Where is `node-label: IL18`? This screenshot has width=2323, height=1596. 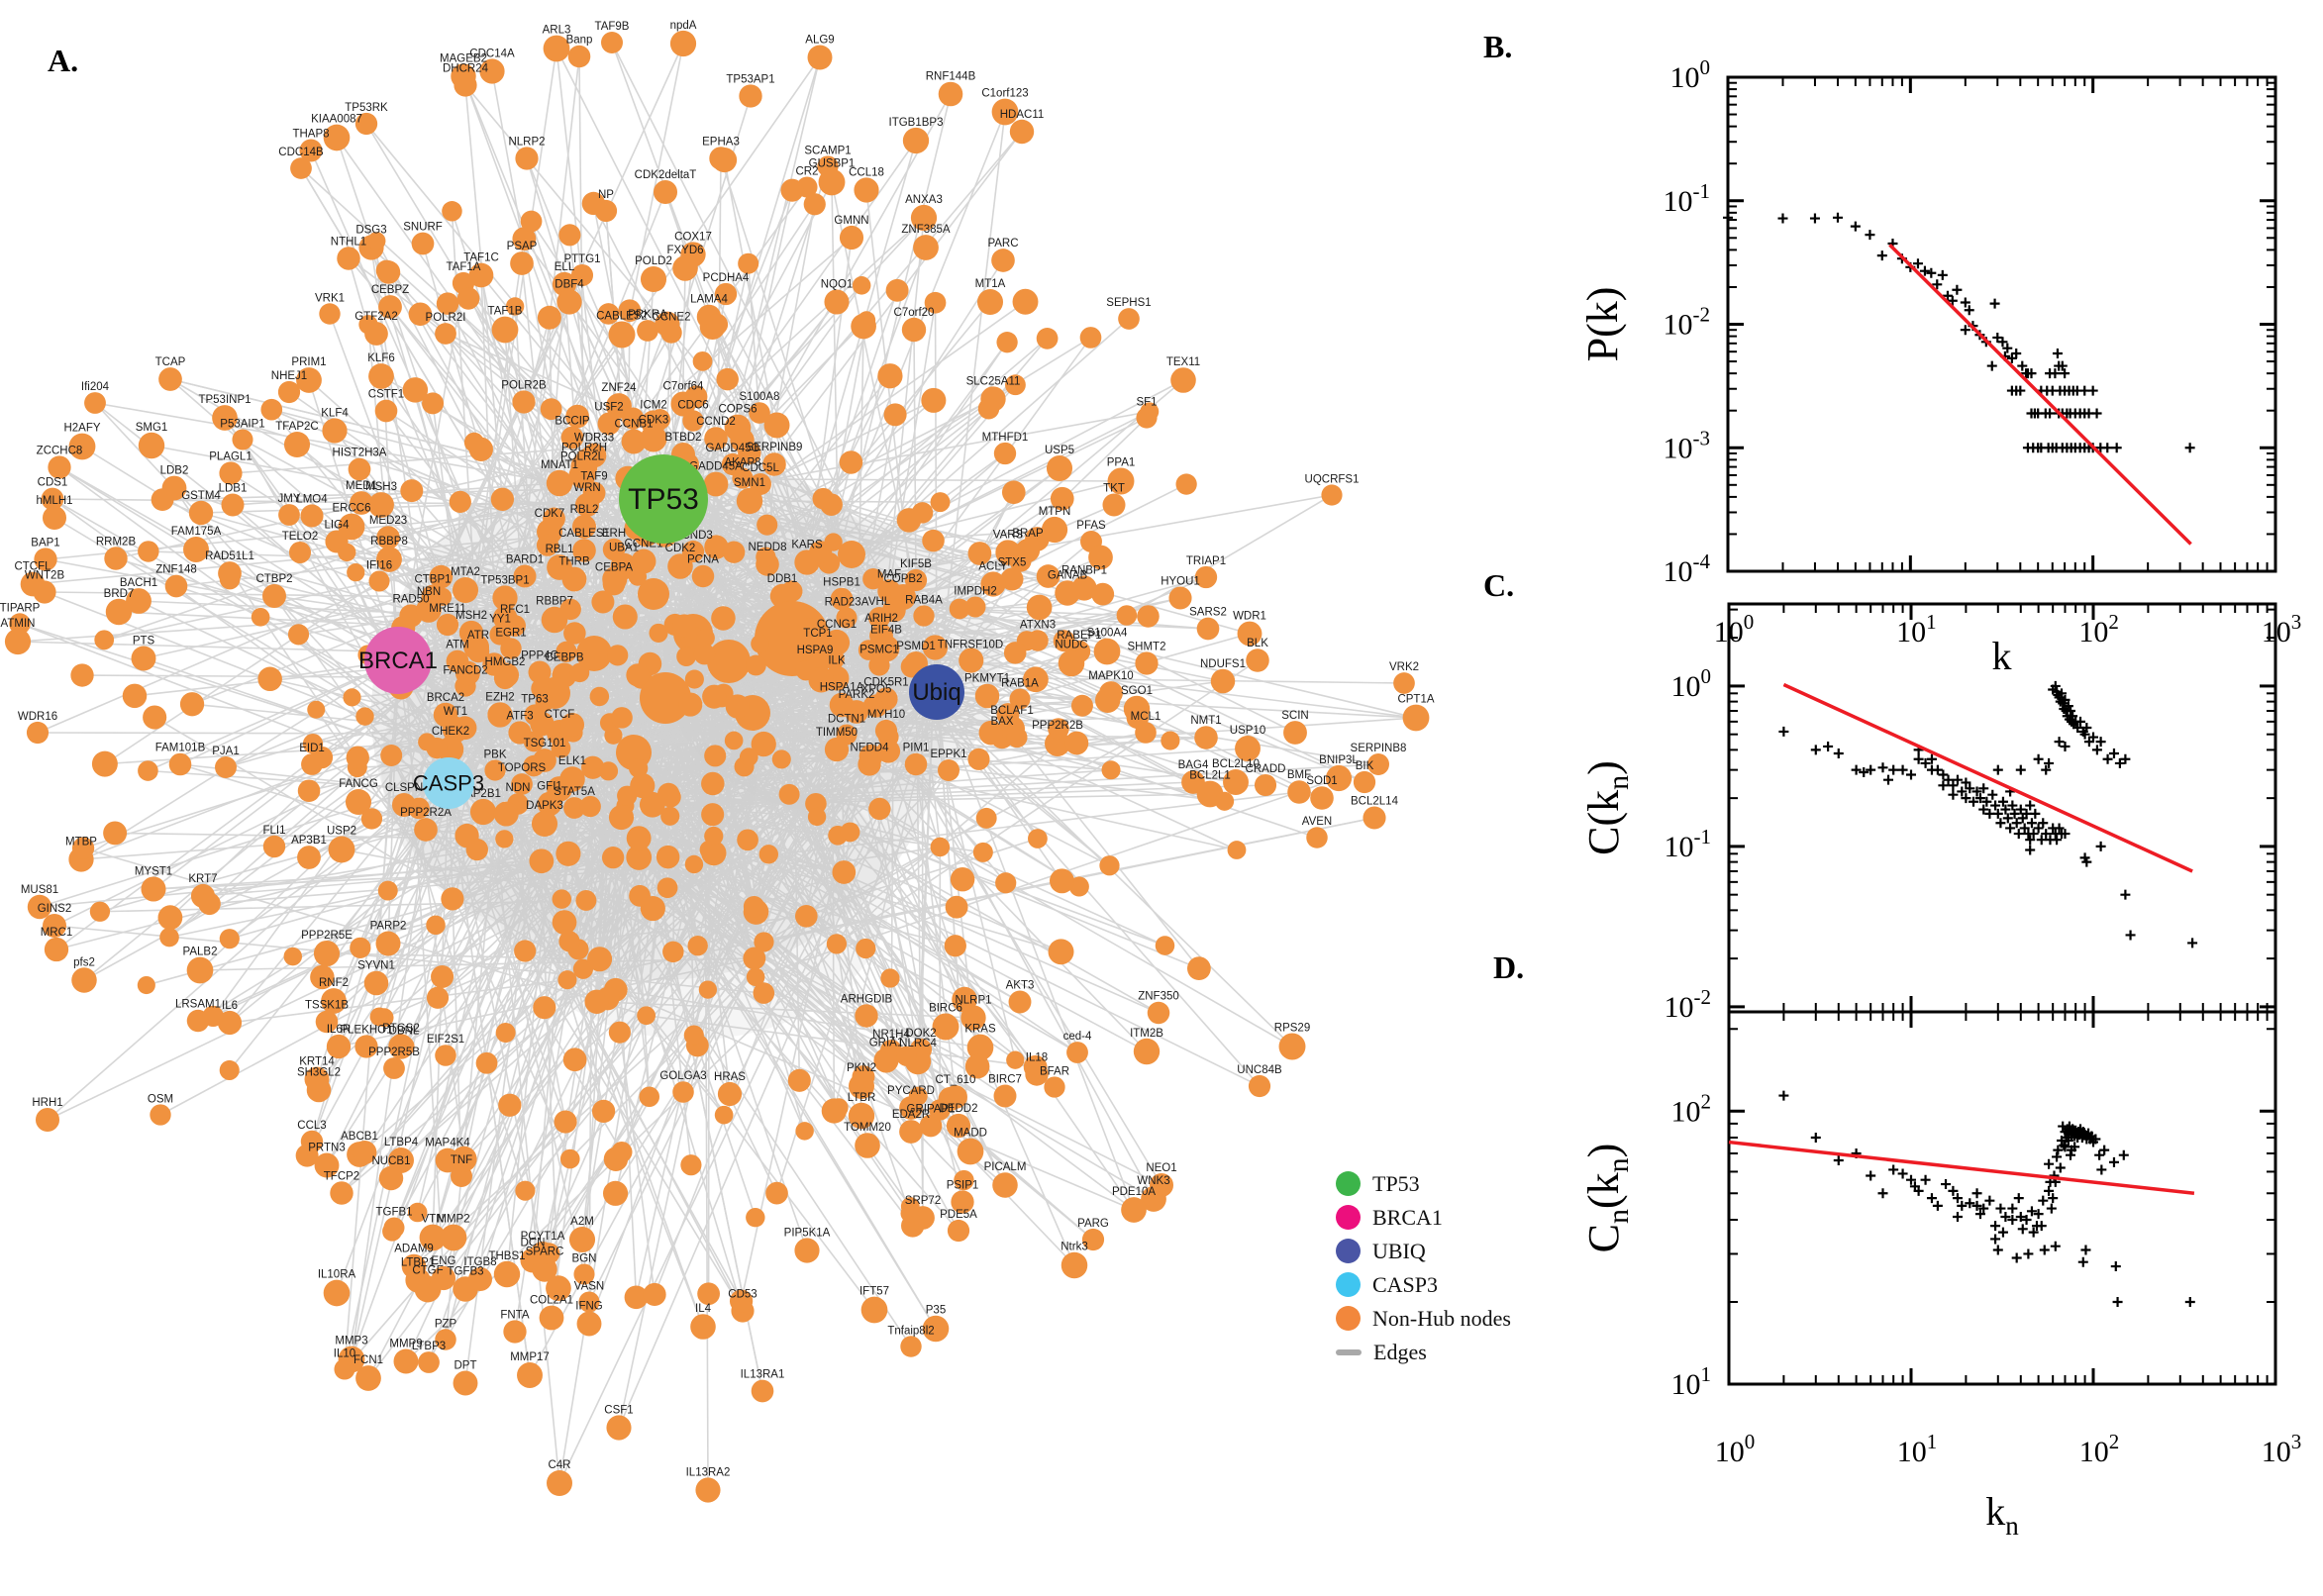
node-label: IL18 is located at coordinates (1037, 1057).